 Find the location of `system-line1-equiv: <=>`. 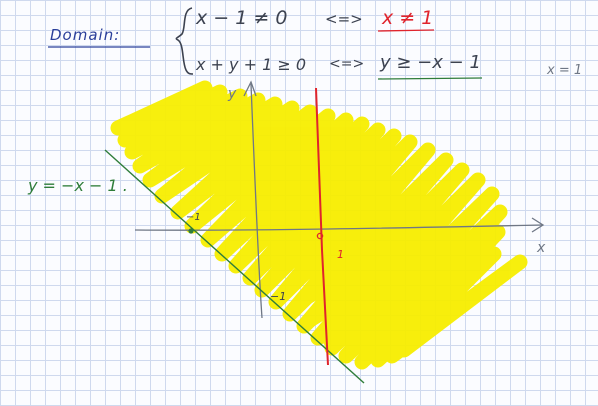

system-line1-equiv: <=> is located at coordinates (344, 19).